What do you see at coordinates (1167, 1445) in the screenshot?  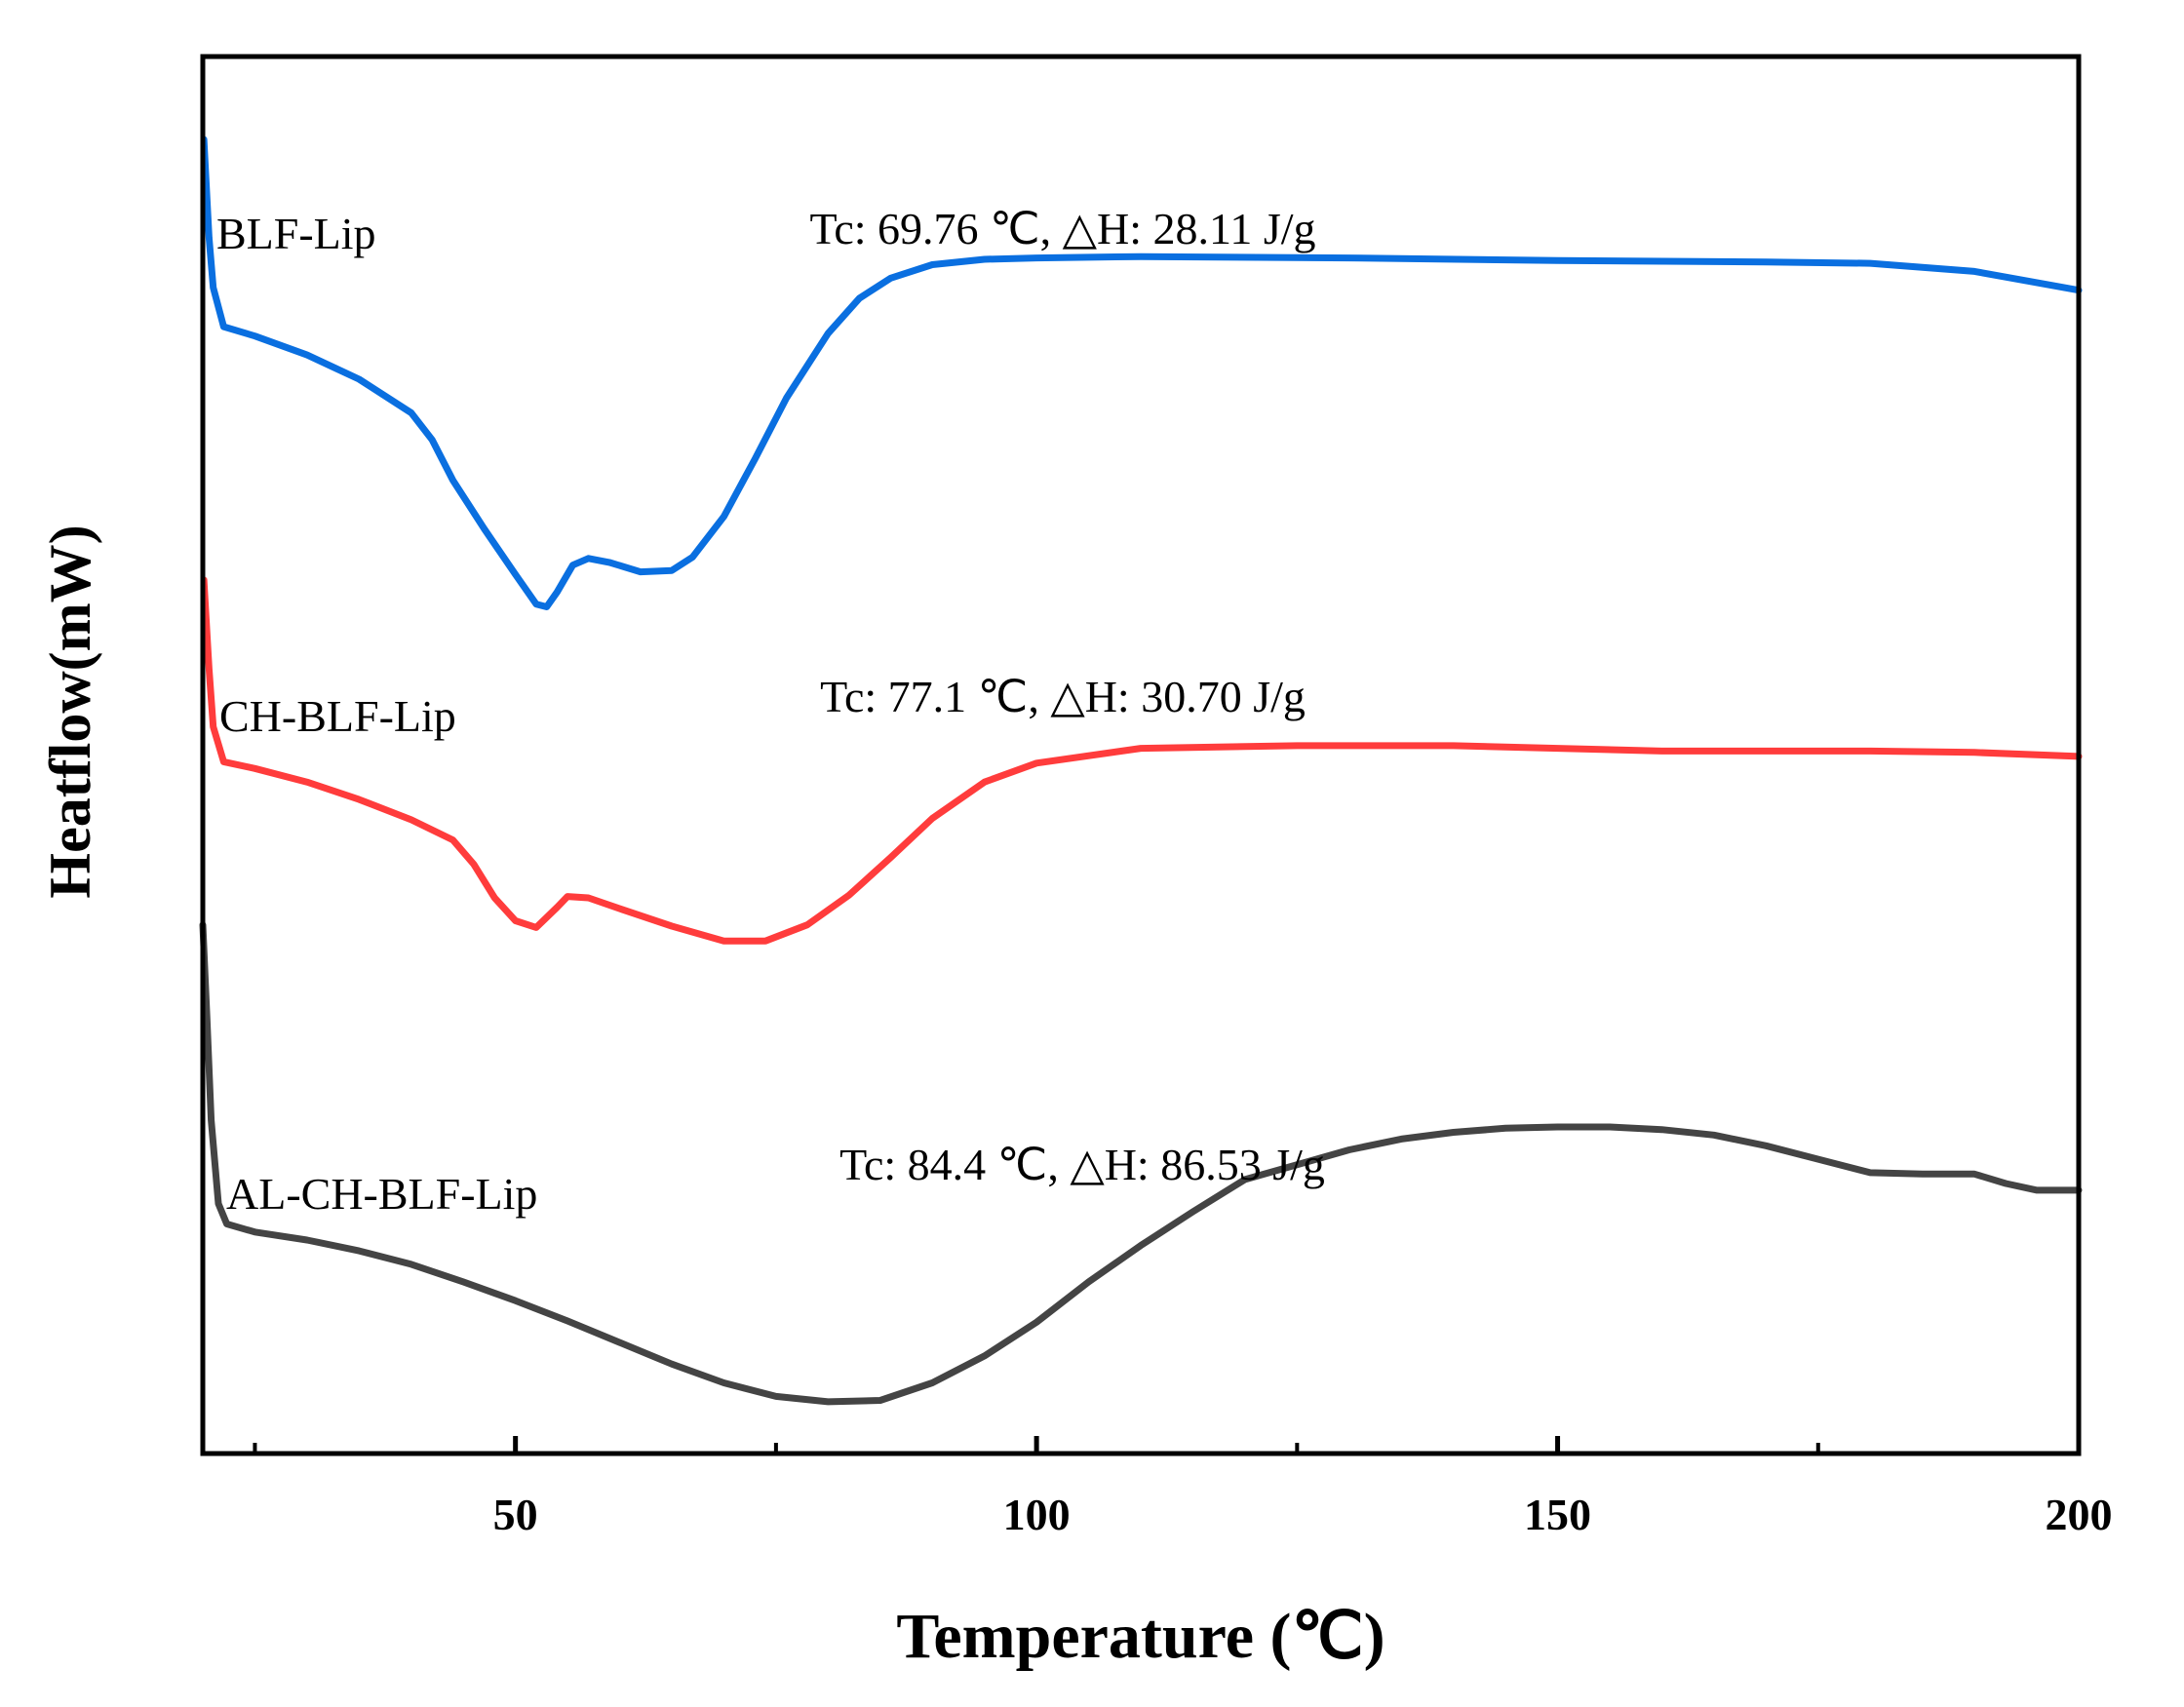 I see `x-axis-ticks` at bounding box center [1167, 1445].